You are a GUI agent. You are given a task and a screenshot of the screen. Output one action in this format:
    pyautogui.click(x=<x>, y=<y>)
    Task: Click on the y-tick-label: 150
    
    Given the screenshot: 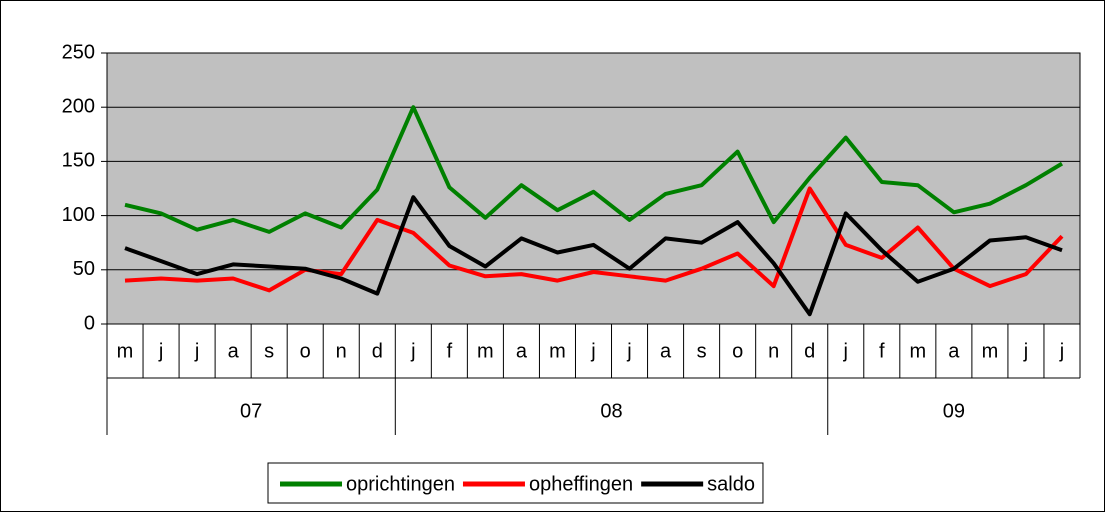 What is the action you would take?
    pyautogui.click(x=78, y=161)
    